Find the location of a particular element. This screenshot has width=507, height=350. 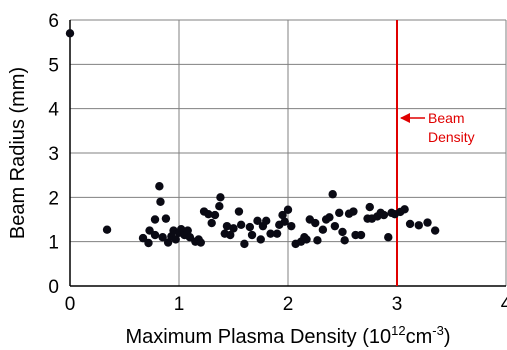

y-tick-label-0: 0 is located at coordinates (53, 287).